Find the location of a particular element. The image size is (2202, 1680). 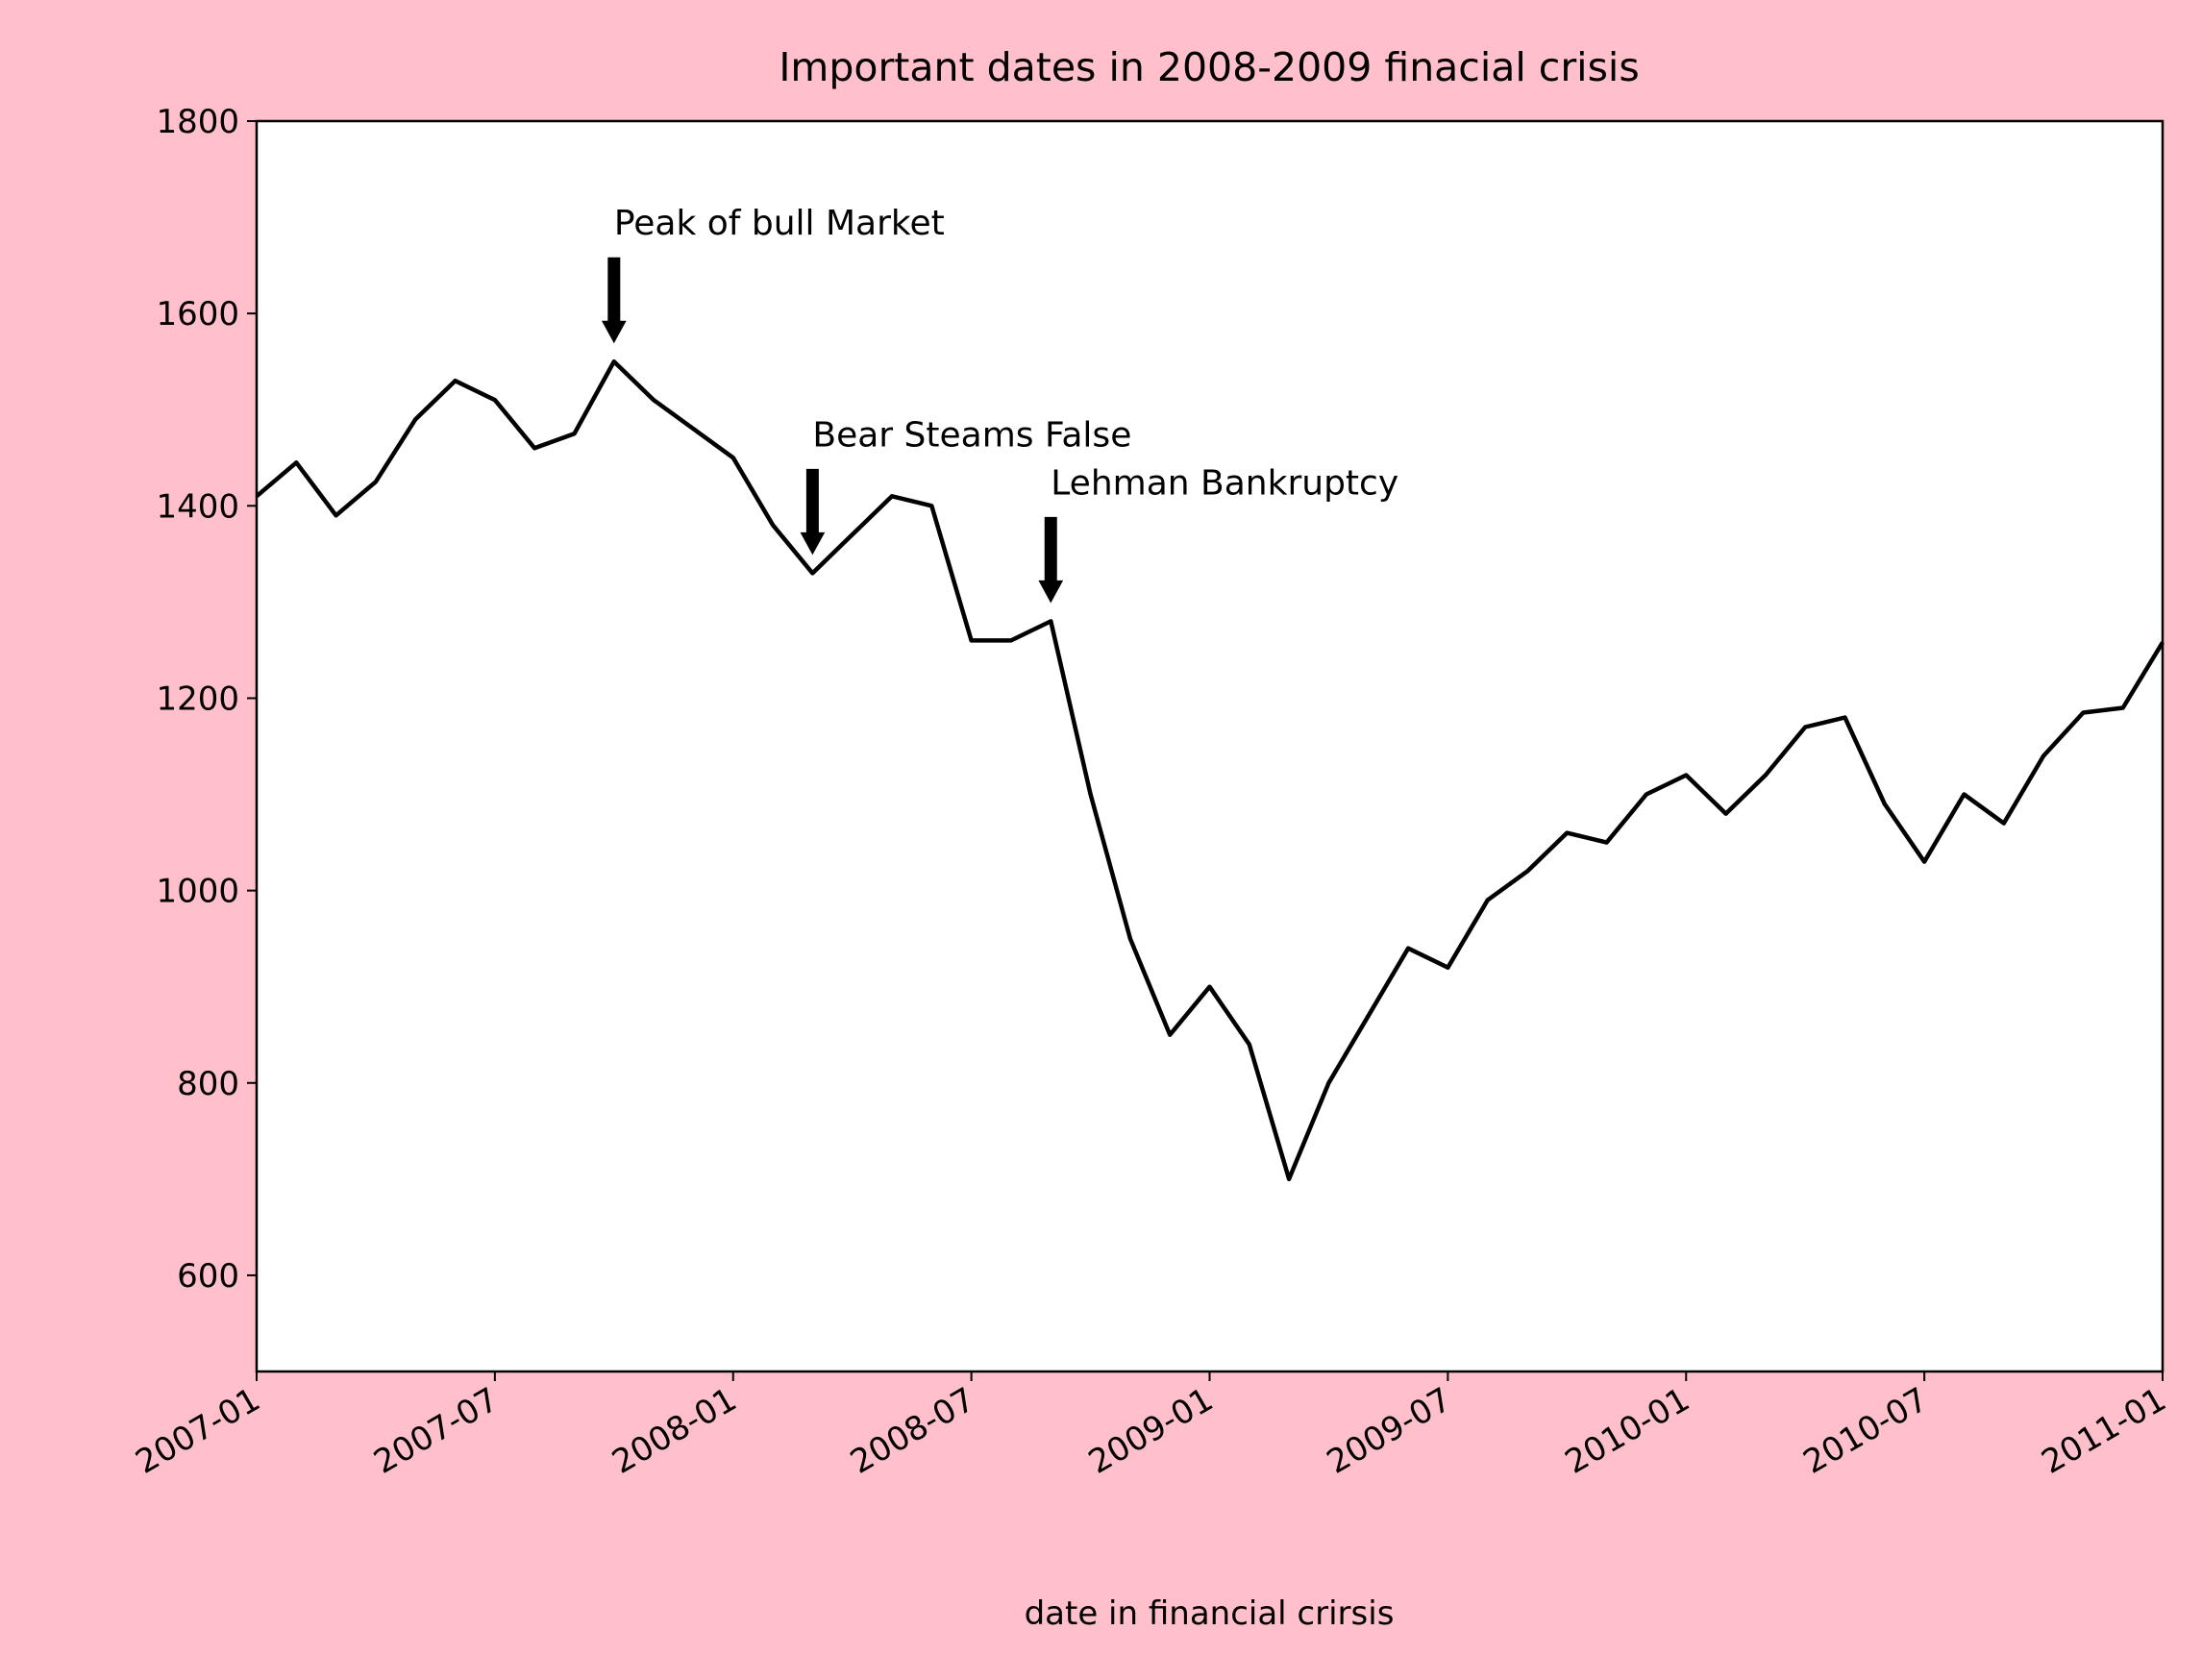

y-tick-label: 600 is located at coordinates (208, 1276).